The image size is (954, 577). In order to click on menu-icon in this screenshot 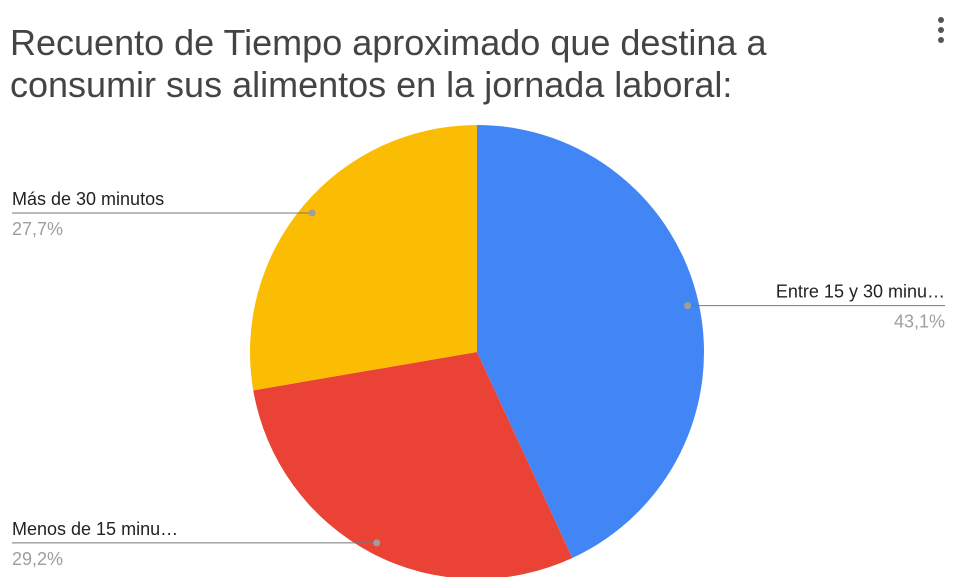, I will do `click(941, 30)`.